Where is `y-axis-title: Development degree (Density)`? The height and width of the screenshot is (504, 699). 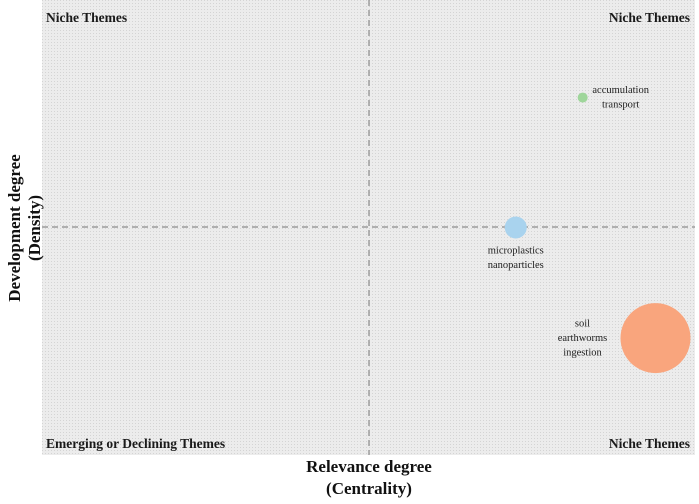
y-axis-title: Development degree (Density) is located at coordinates (24, 228).